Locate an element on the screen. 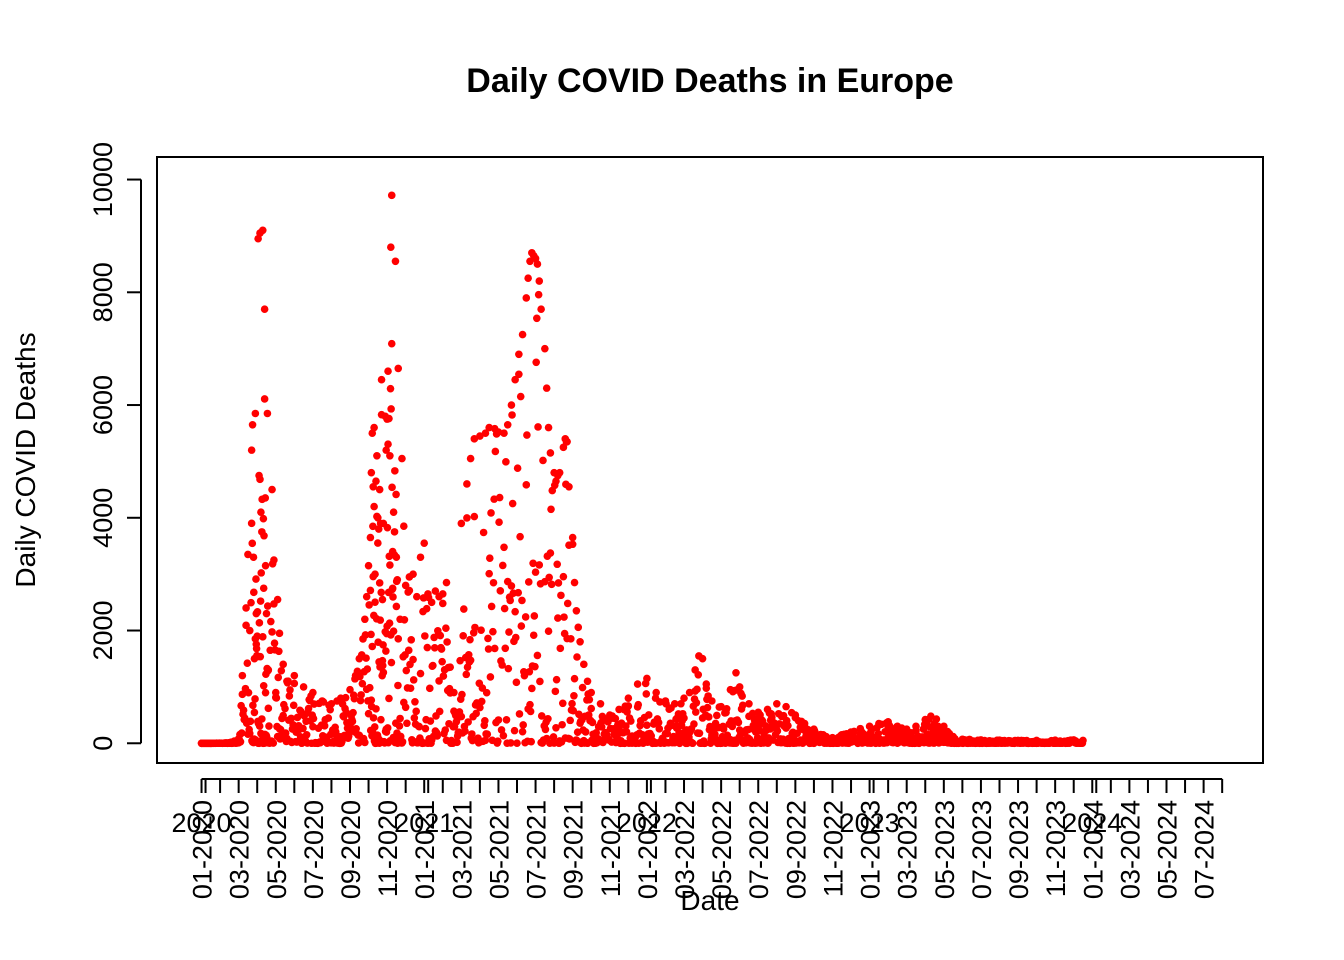 Image resolution: width=1344 pixels, height=960 pixels. x-year-label: 2020 is located at coordinates (201, 823).